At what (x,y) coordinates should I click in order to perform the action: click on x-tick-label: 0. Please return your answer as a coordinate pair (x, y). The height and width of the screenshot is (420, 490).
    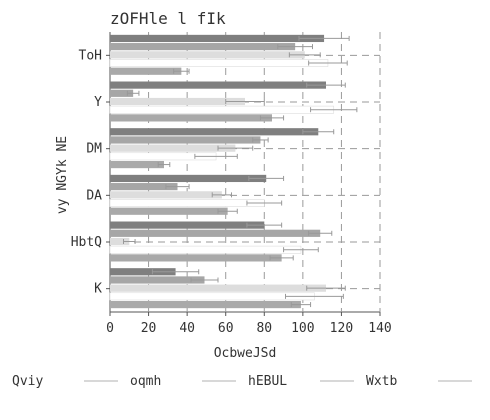
    Looking at the image, I should click on (110, 328).